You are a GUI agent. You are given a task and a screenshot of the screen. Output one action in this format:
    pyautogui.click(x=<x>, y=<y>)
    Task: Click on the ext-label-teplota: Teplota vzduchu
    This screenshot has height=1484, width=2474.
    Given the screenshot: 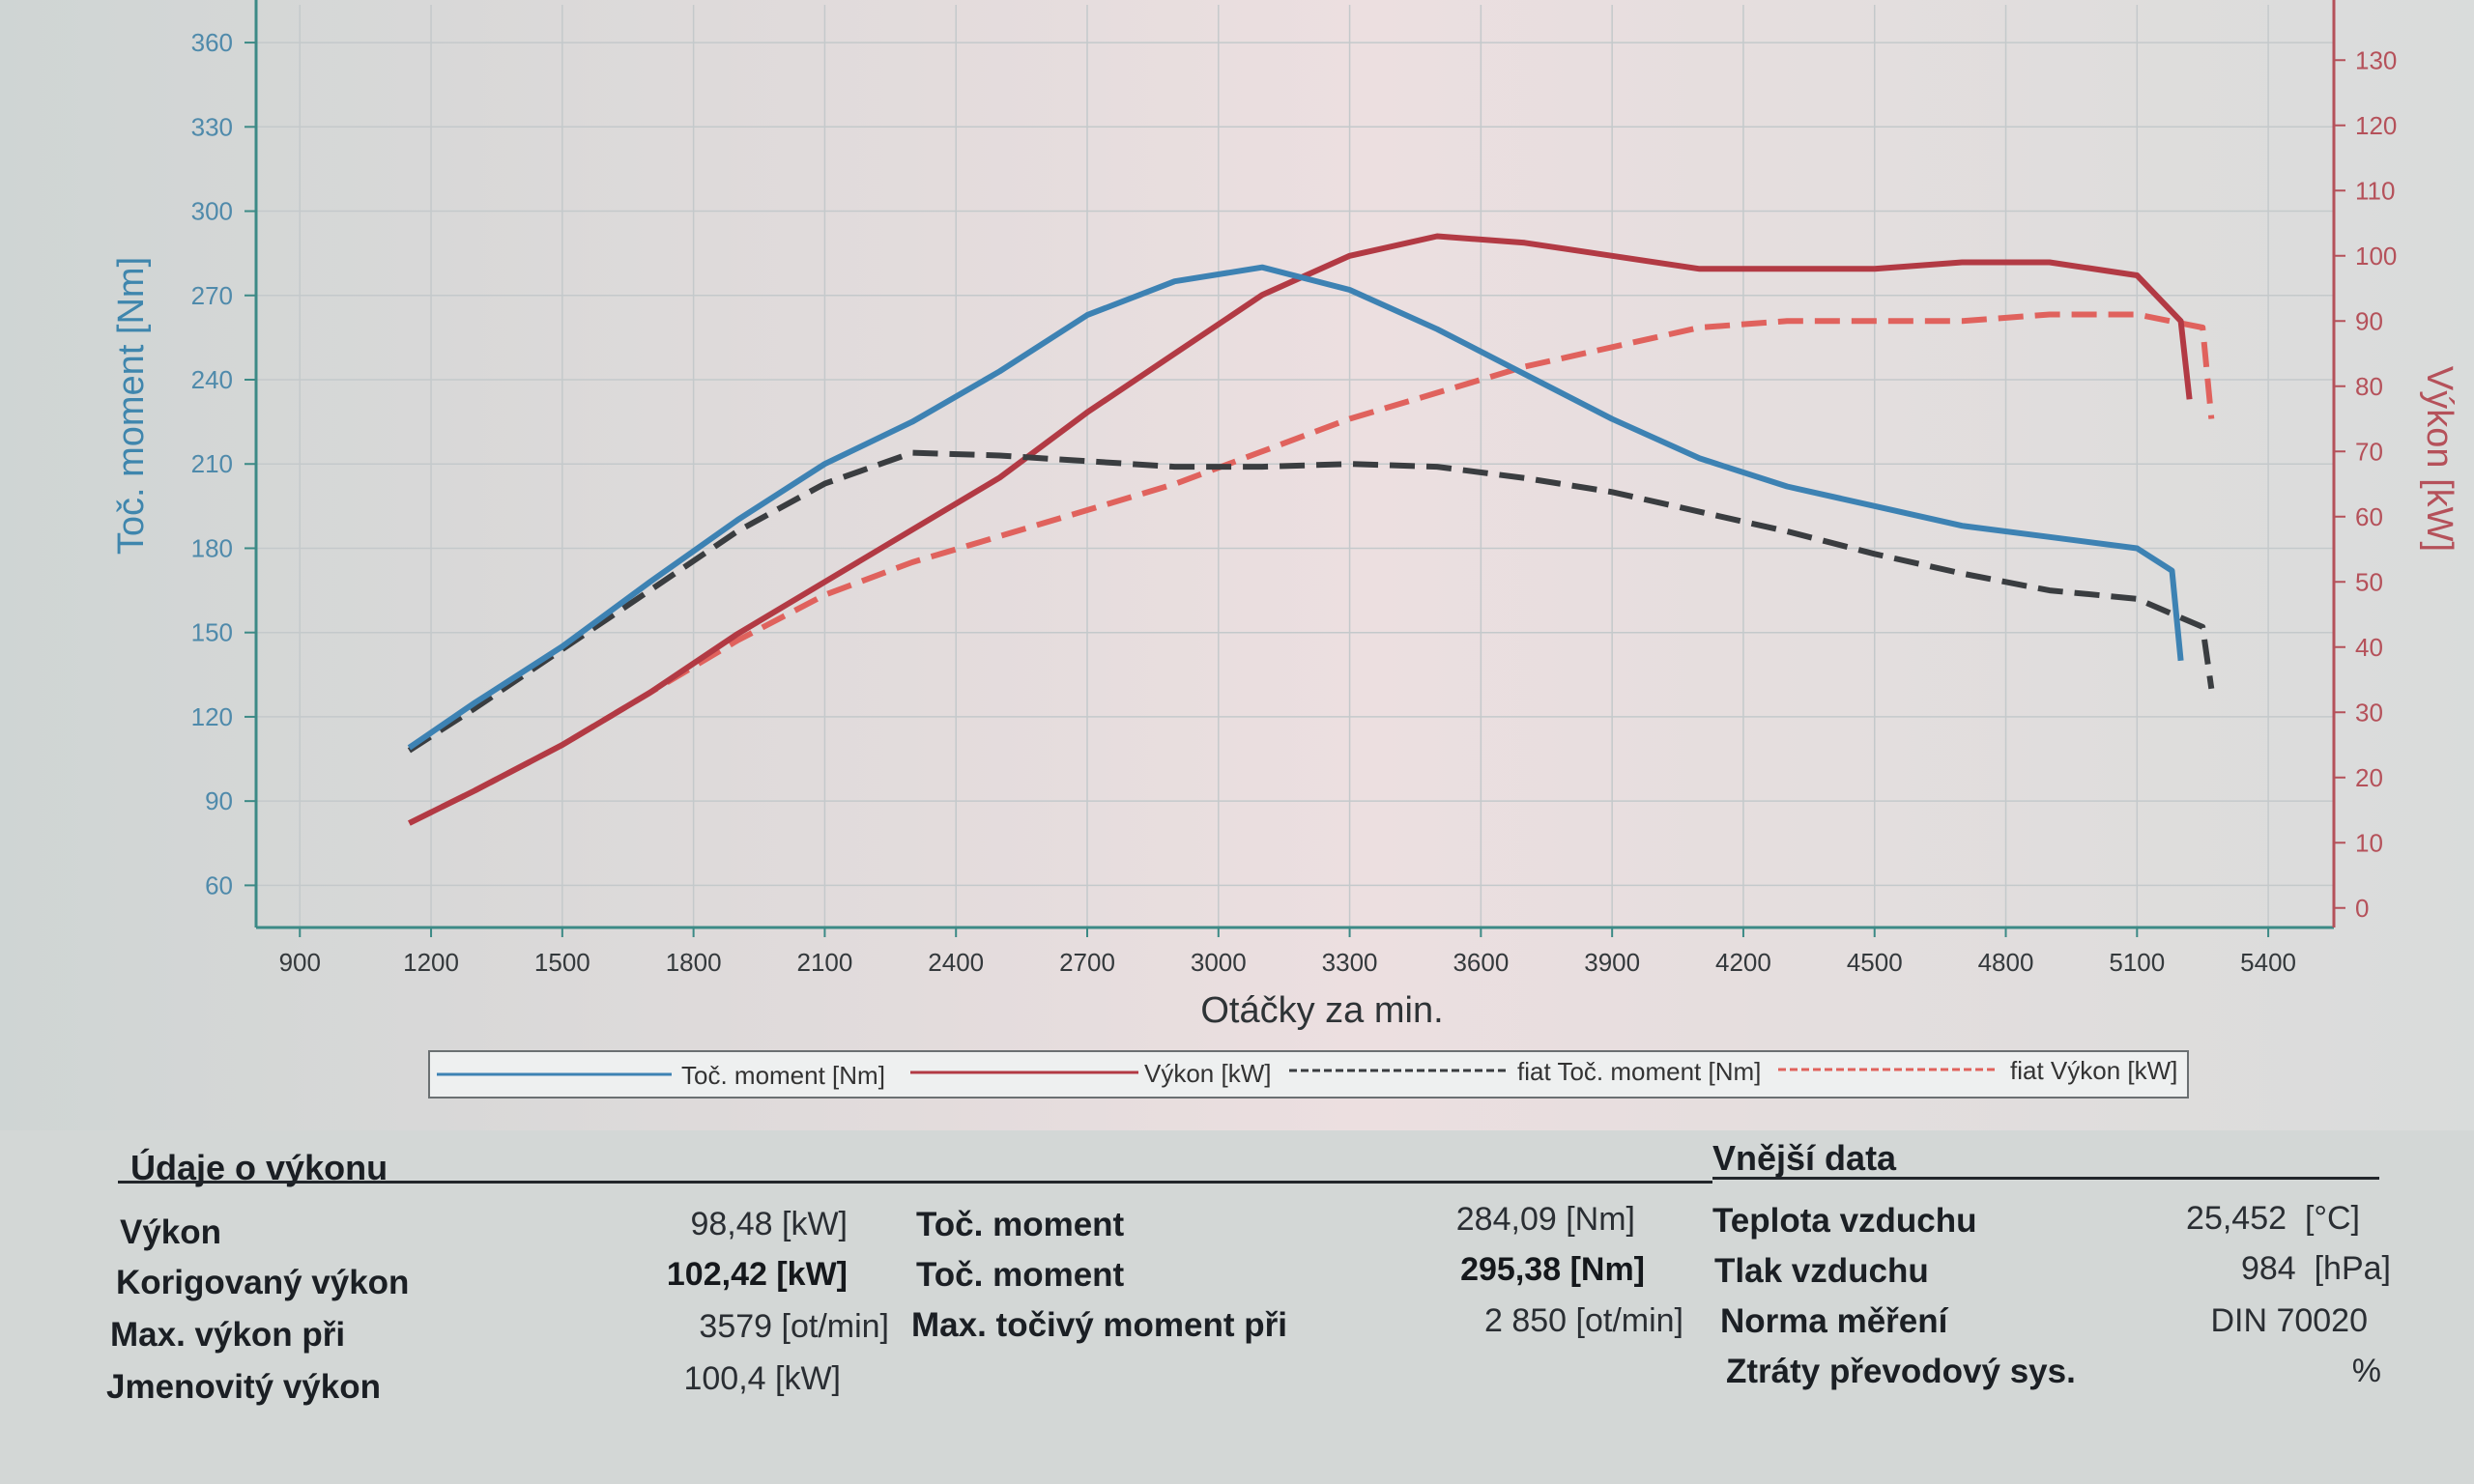 What is the action you would take?
    pyautogui.click(x=1845, y=1221)
    